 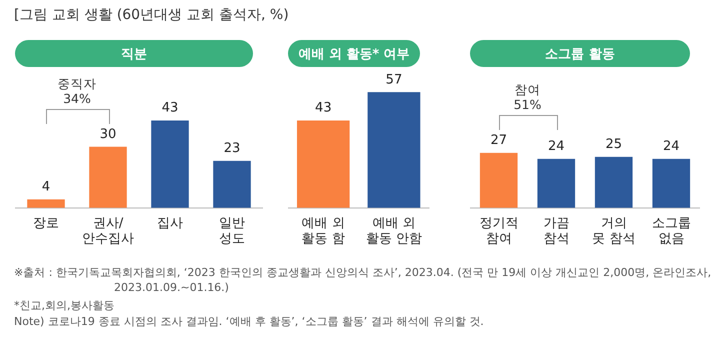 I want to click on text: 중직자 34%, so click(x=77, y=91).